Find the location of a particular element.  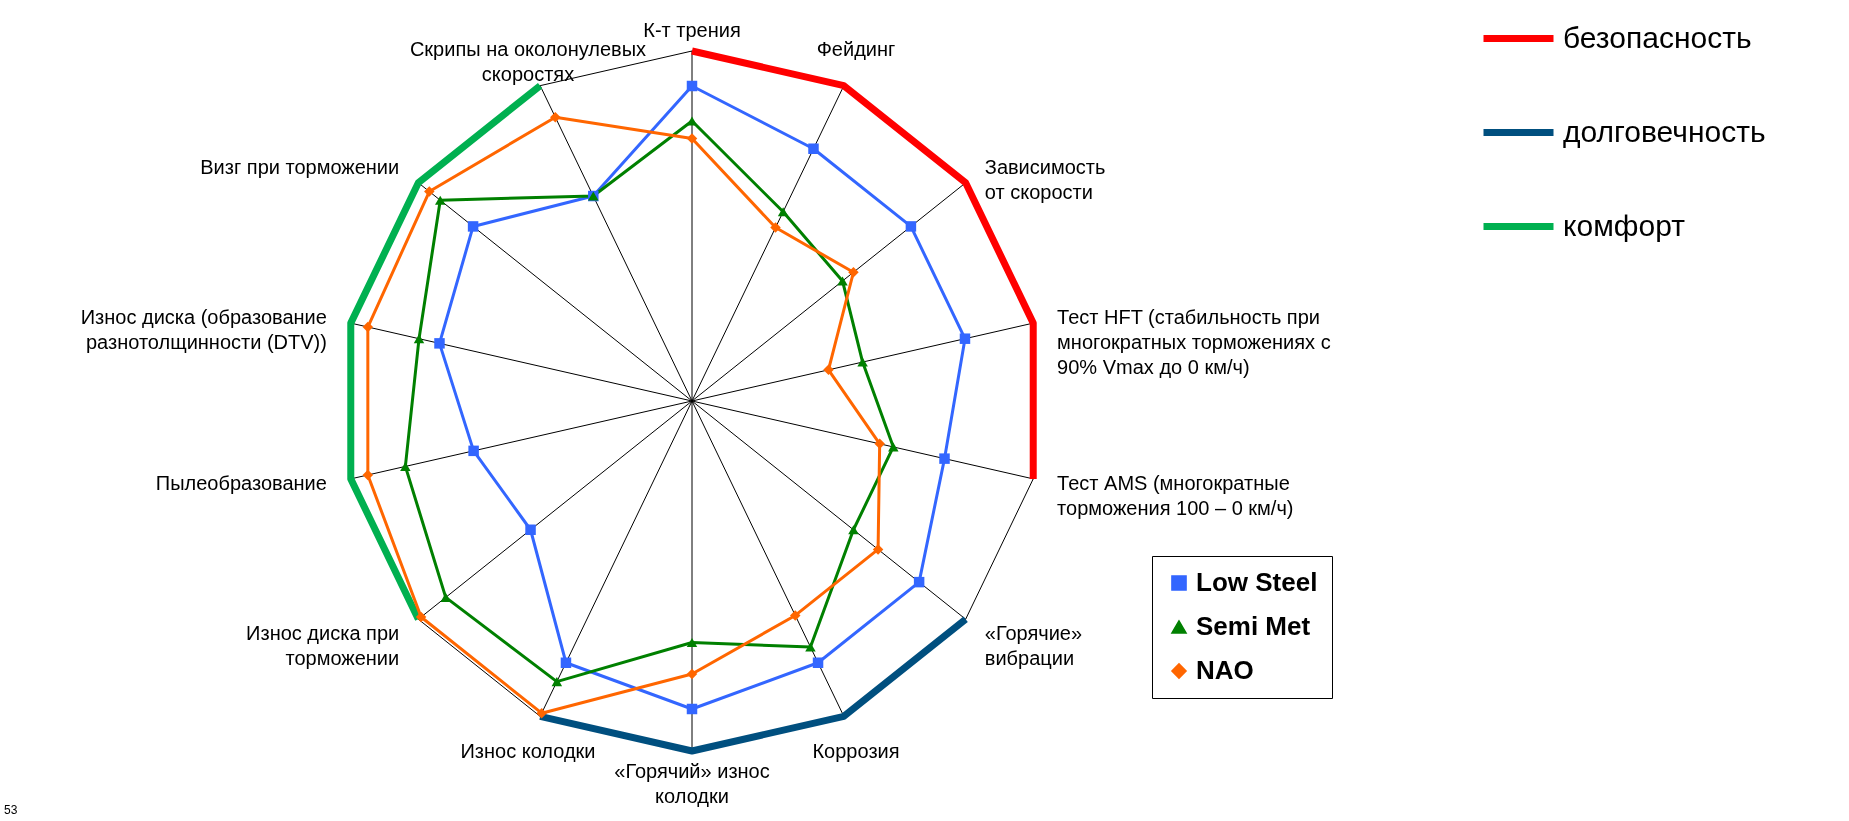

spoke-label: Тест AMS (многократные торможения 100 – 0 км/ч) is located at coordinates (1175, 496).